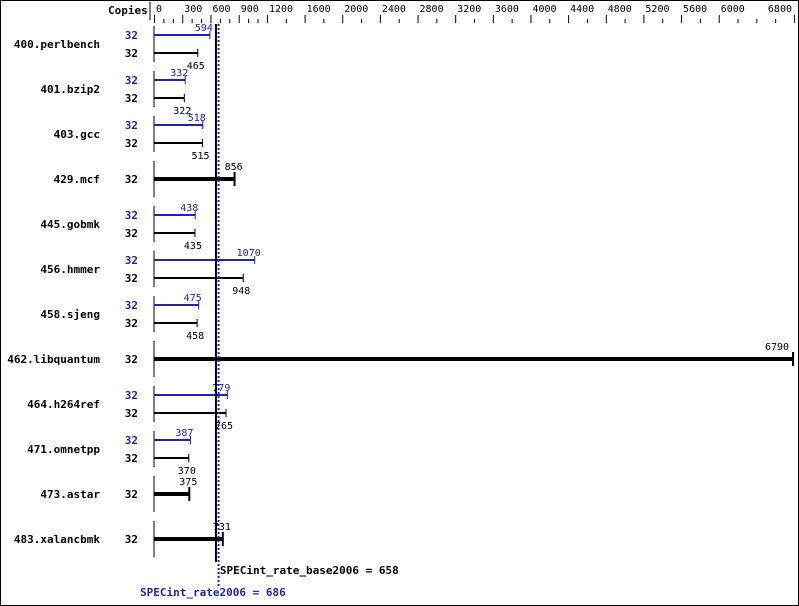 The image size is (799, 606). Describe the element at coordinates (222, 527) in the screenshot. I see `base-value: 731` at that location.